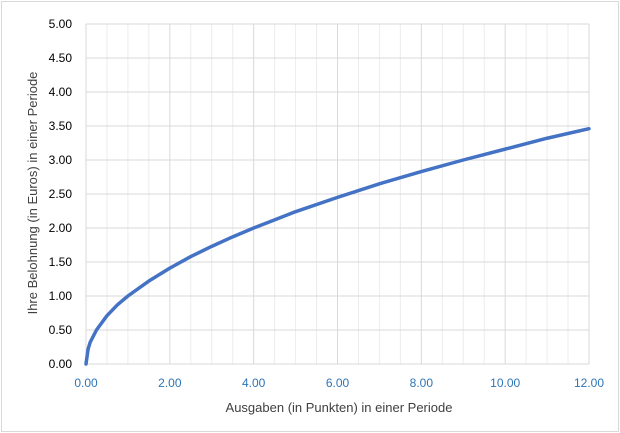 This screenshot has width=620, height=433. I want to click on y-tick-label: 2.00, so click(61, 228).